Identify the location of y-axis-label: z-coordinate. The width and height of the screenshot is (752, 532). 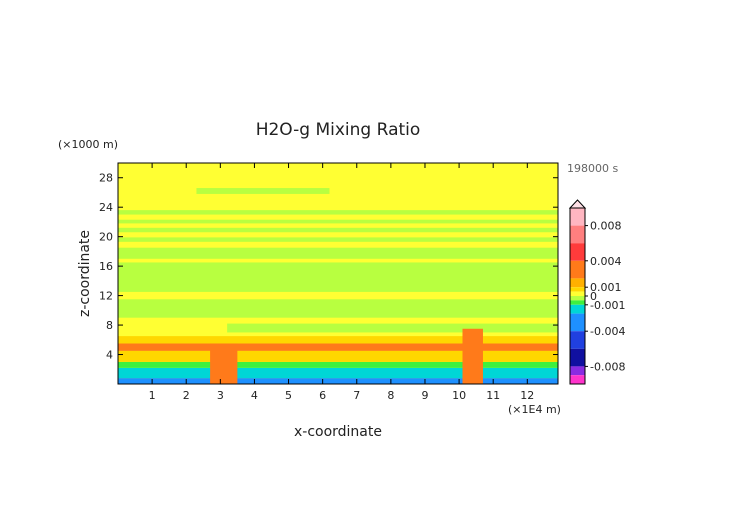
(85, 273).